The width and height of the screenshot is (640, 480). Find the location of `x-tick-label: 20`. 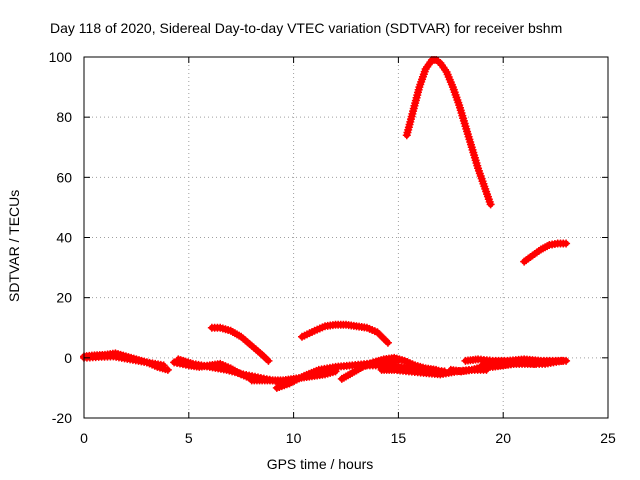

x-tick-label: 20 is located at coordinates (503, 438).